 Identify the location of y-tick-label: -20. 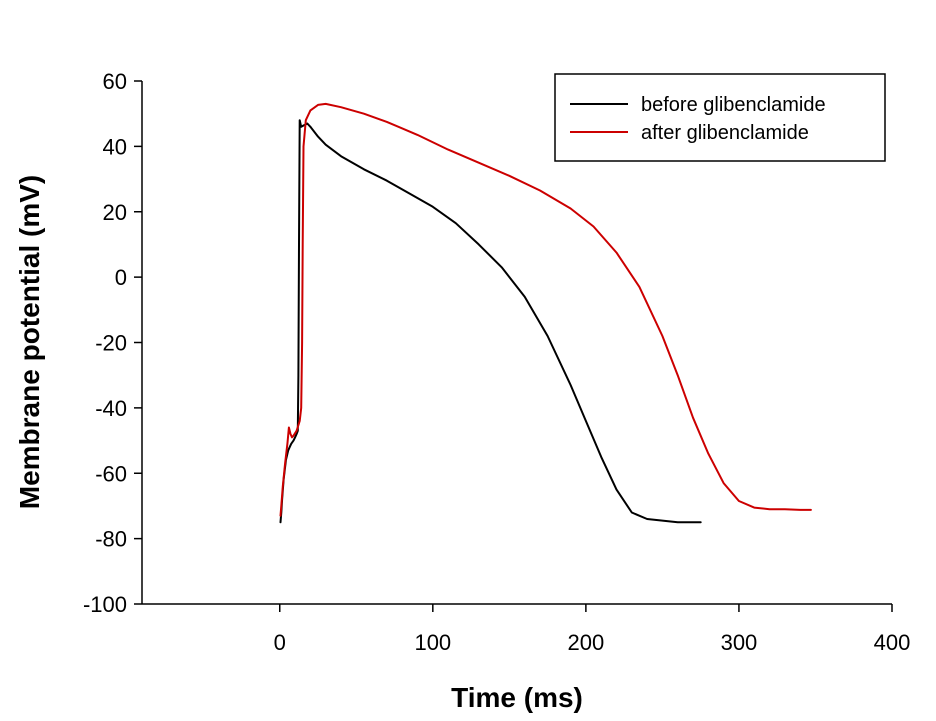
(111, 343).